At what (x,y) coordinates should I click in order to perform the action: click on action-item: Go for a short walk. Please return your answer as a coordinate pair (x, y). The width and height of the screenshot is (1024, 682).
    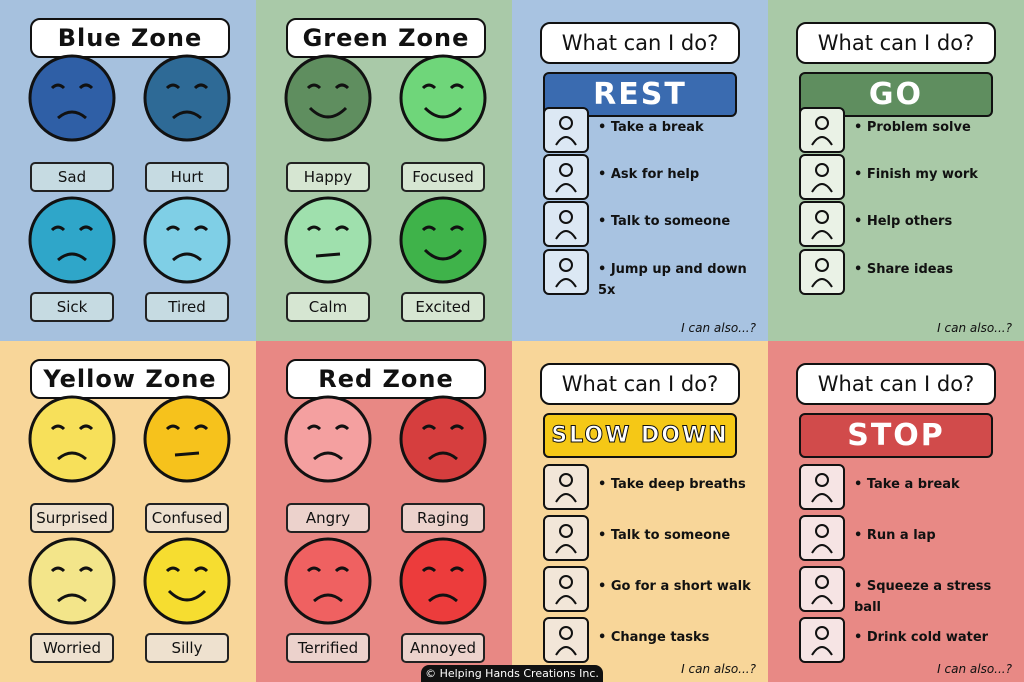
    Looking at the image, I should click on (678, 586).